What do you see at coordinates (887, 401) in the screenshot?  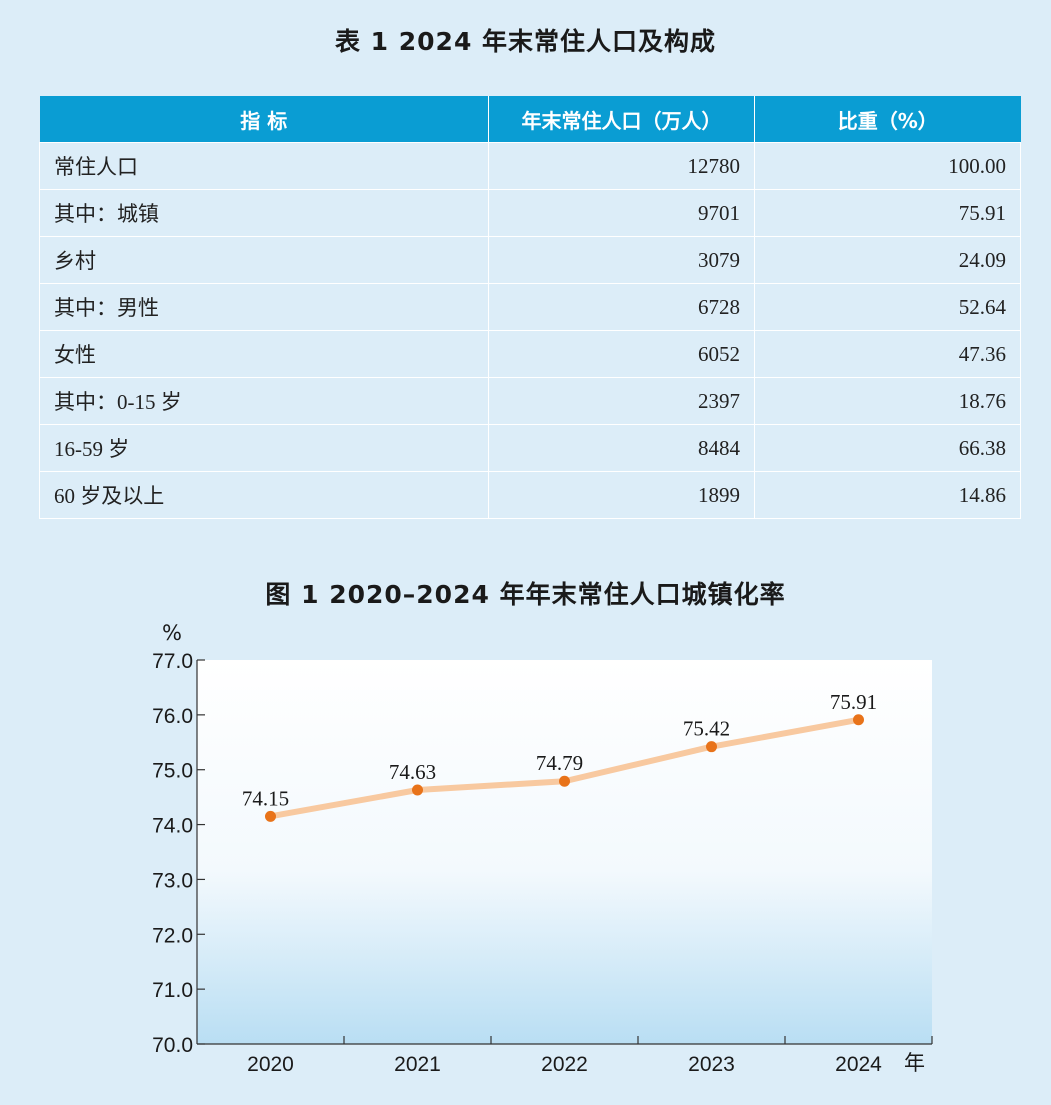 I see `row-share: 18.76` at bounding box center [887, 401].